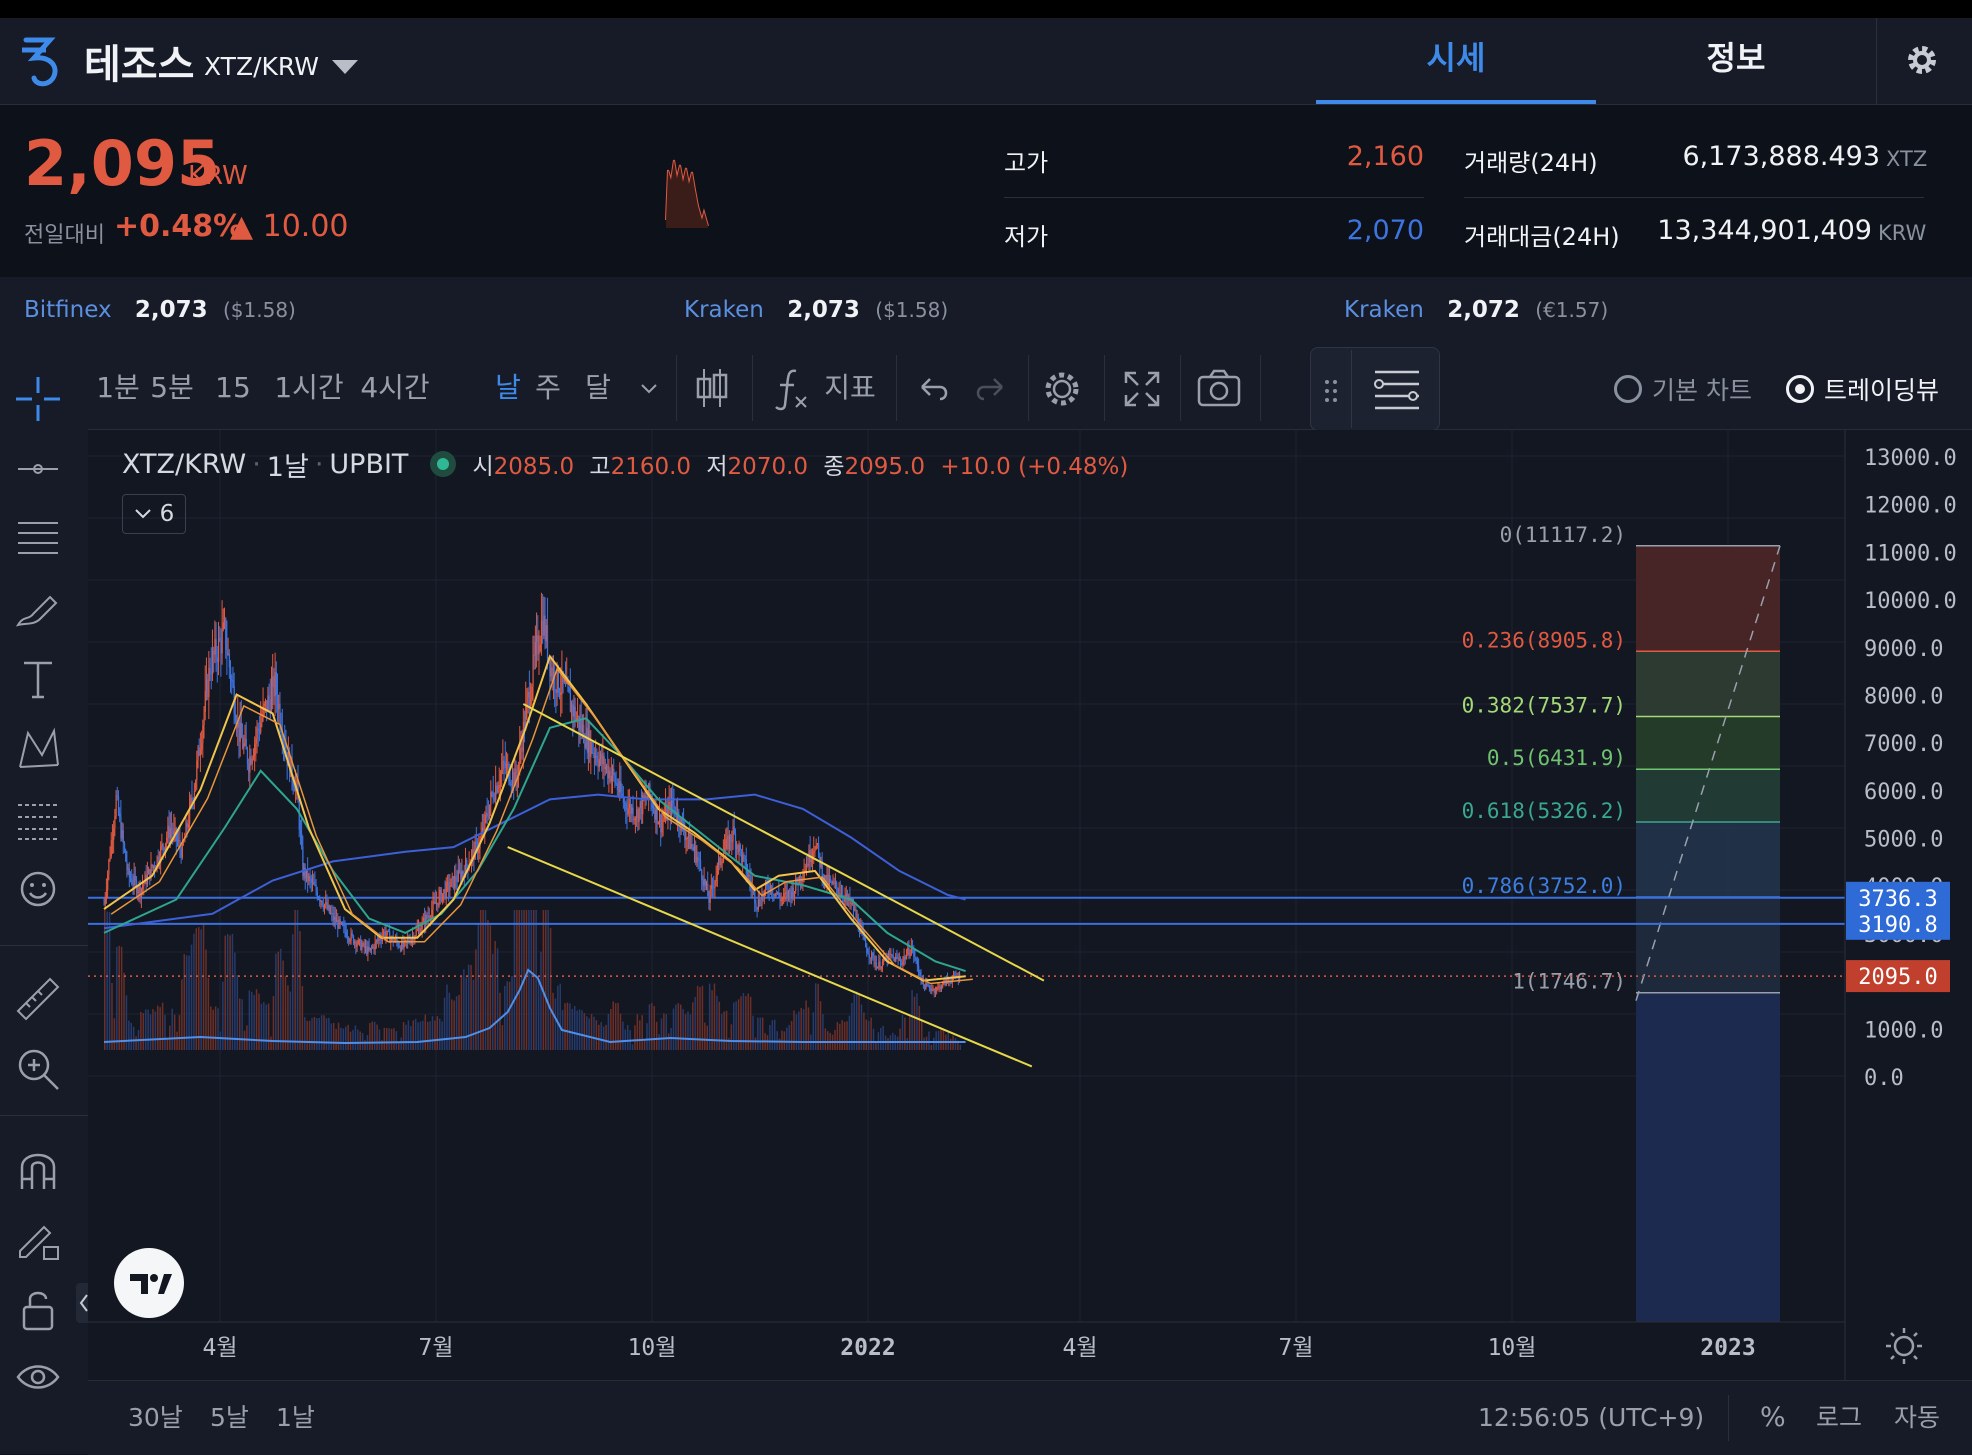 The image size is (1972, 1455). I want to click on exchange-item: Bitfinex 2,073 ($1.58), so click(160, 310).